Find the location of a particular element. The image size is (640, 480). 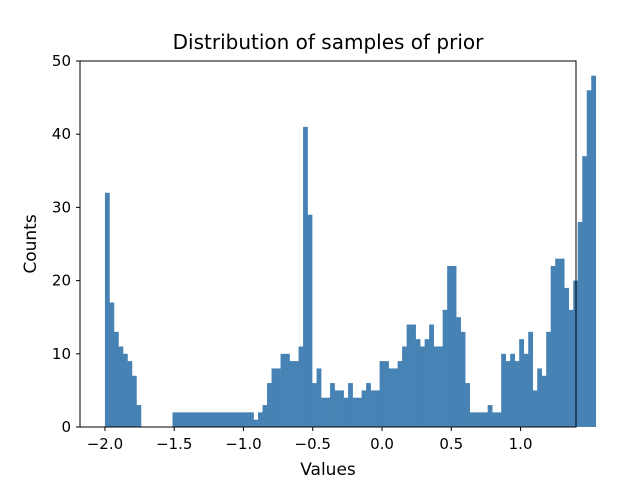

x-ticks: −2.0 −1.5 −1.0 −0.5 0.0 0.5 1.0 is located at coordinates (310, 440).